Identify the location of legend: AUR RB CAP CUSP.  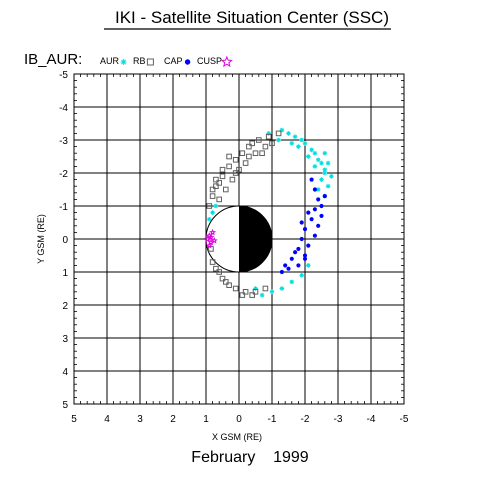
(166, 61).